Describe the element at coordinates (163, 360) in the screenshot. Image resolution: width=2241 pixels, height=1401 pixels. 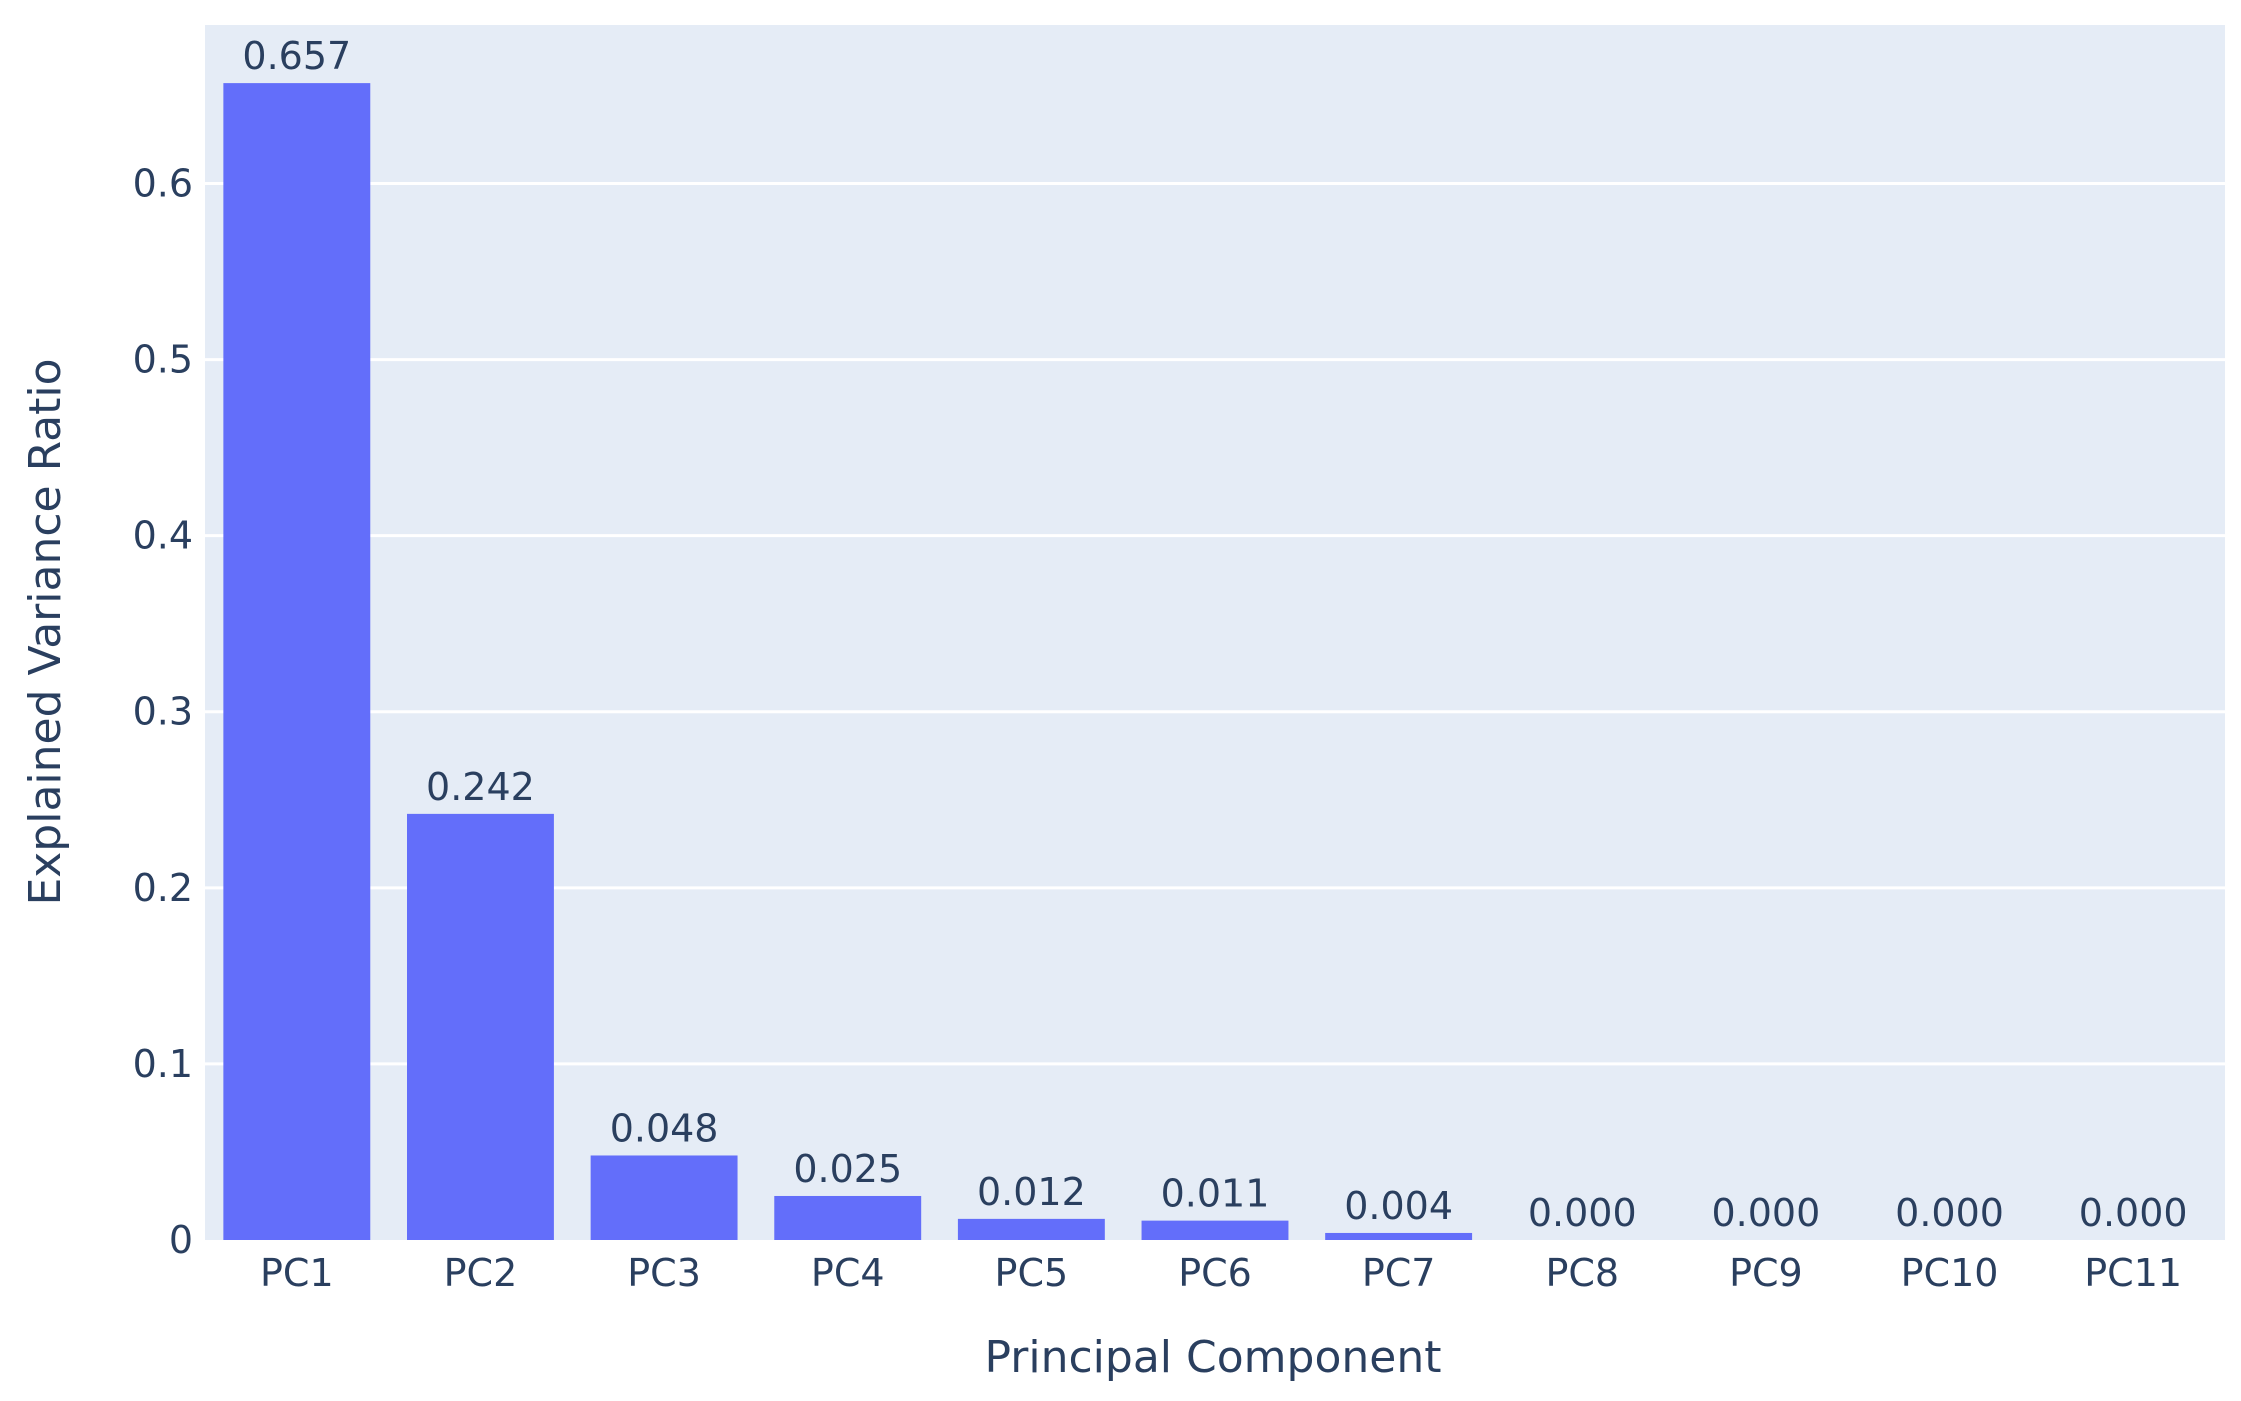
I see `y-tick-label: 0.5` at that location.